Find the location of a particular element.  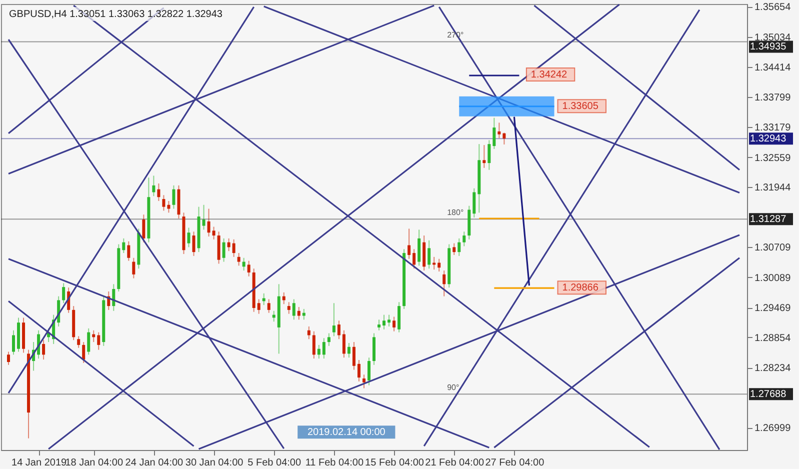

x-tick-label: 15 Feb 04:00 is located at coordinates (394, 463).